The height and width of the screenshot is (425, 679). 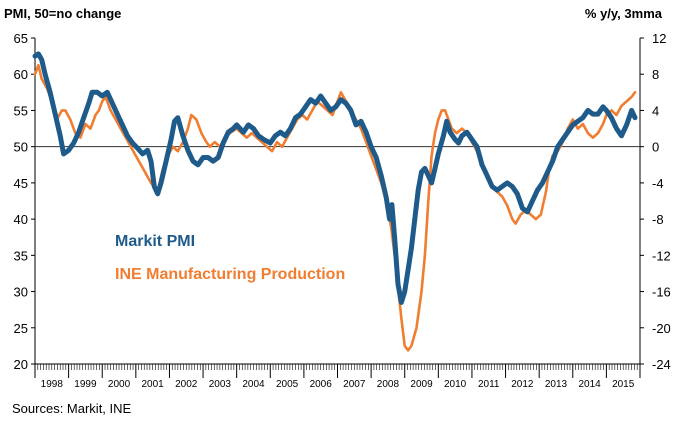 What do you see at coordinates (655, 147) in the screenshot?
I see `right-tick-label: 0` at bounding box center [655, 147].